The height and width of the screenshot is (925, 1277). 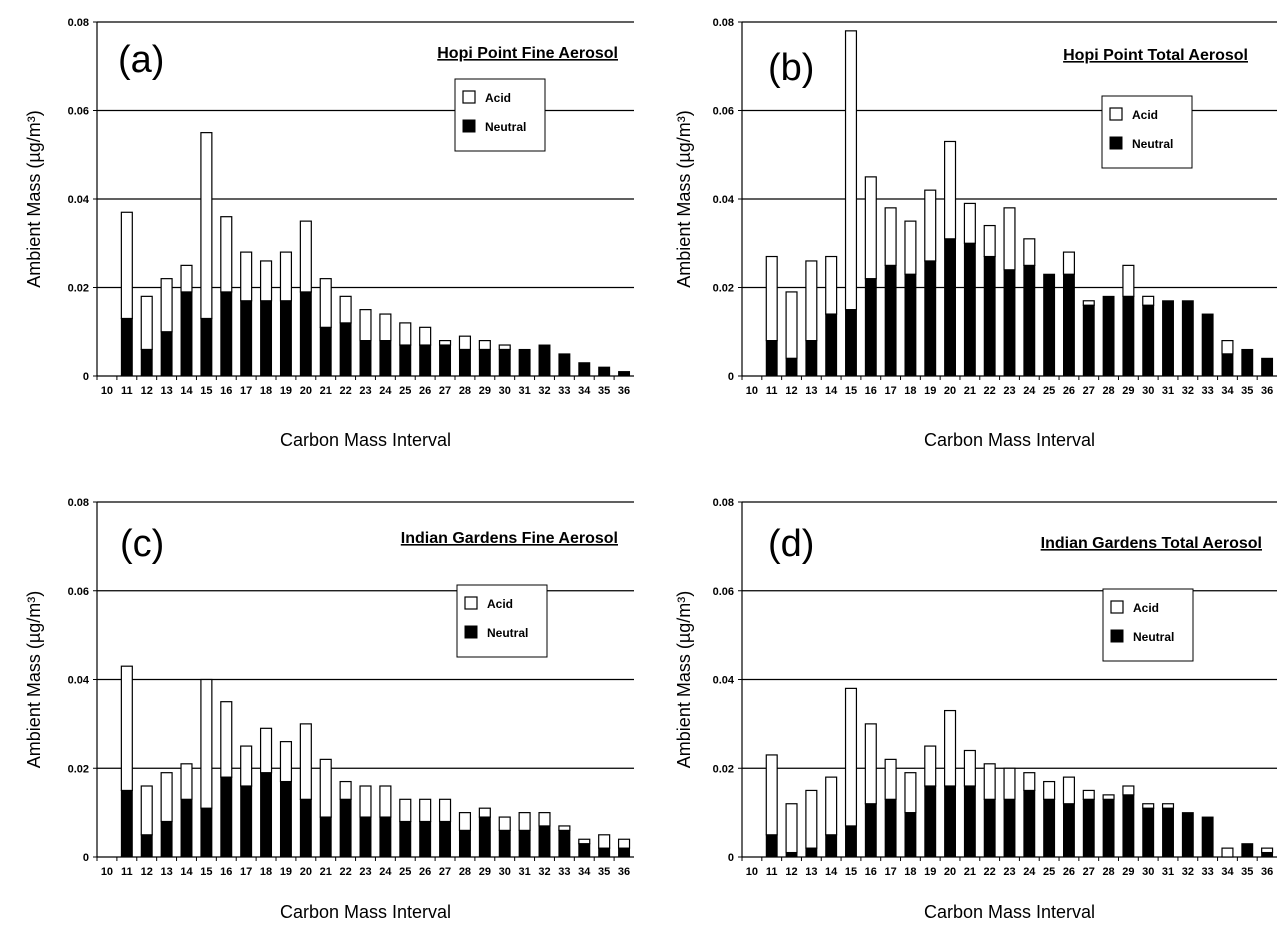 What do you see at coordinates (831, 391) in the screenshot?
I see `x-tick-label: 14` at bounding box center [831, 391].